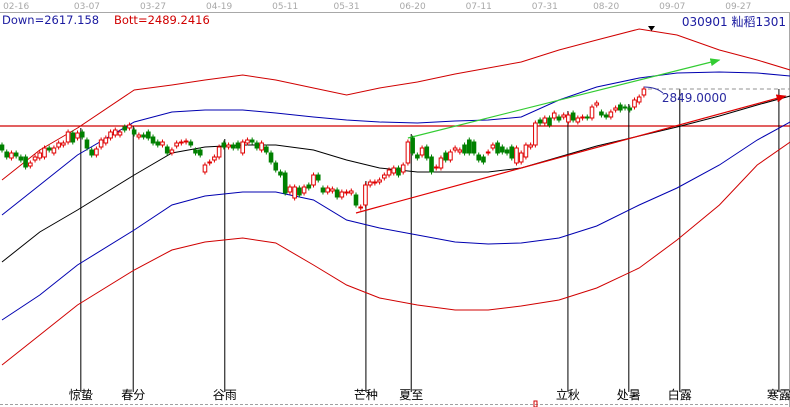 This screenshot has width=790, height=407. Describe the element at coordinates (219, 7) in the screenshot. I see `date-tick-label: 04-19` at that location.